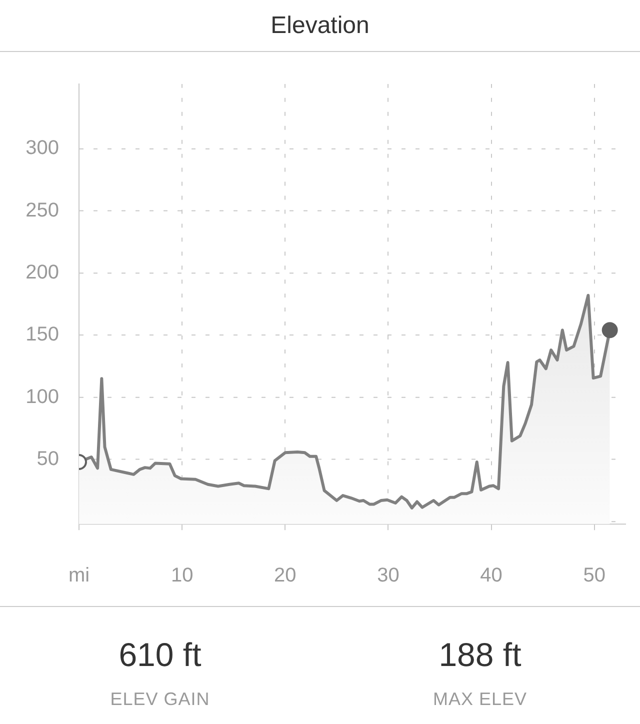  What do you see at coordinates (480, 699) in the screenshot?
I see `text: MAX ELEV` at bounding box center [480, 699].